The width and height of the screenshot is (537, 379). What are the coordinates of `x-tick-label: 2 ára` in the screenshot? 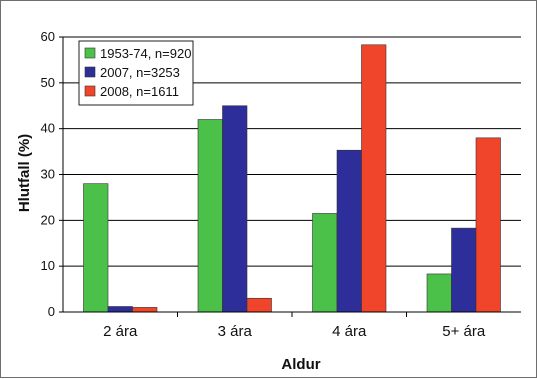 It's located at (120, 331).